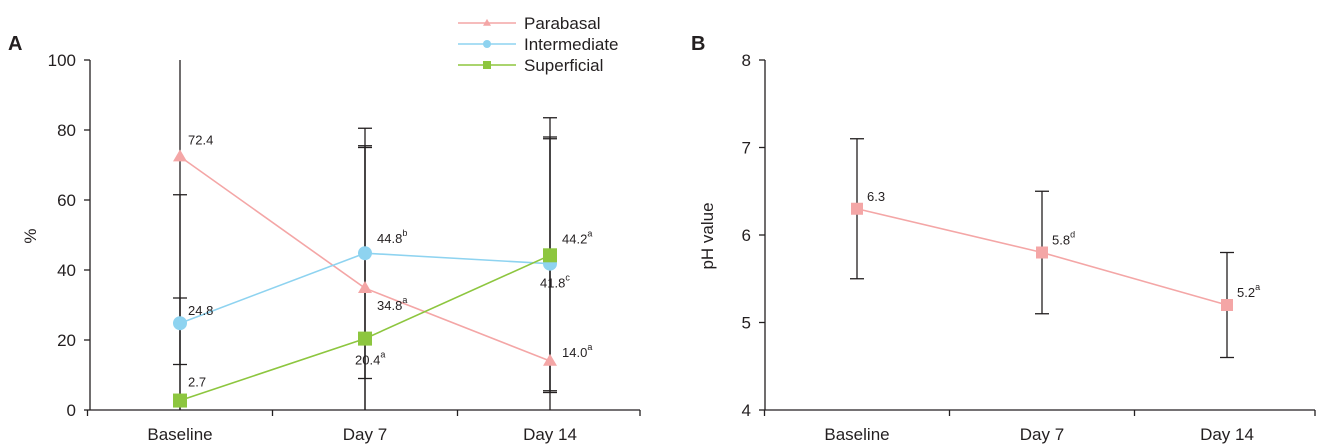 This screenshot has height=445, width=1320. Describe the element at coordinates (197, 382) in the screenshot. I see `data-label: 2.7` at that location.